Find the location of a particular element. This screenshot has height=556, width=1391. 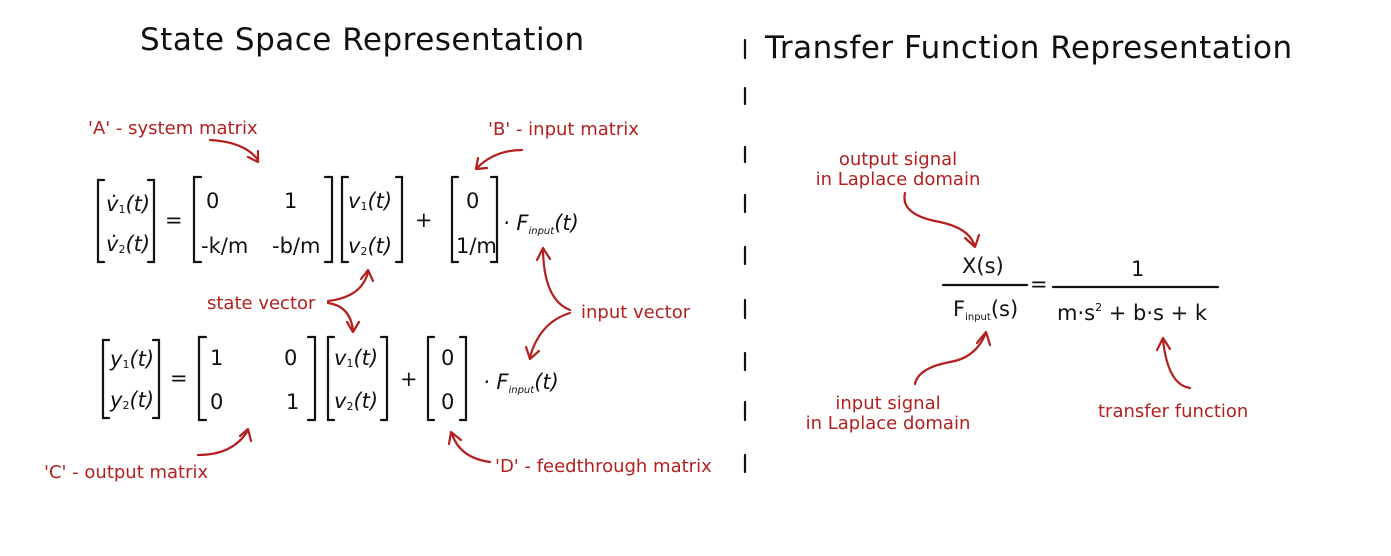

arrow-input-down is located at coordinates (550, 335).